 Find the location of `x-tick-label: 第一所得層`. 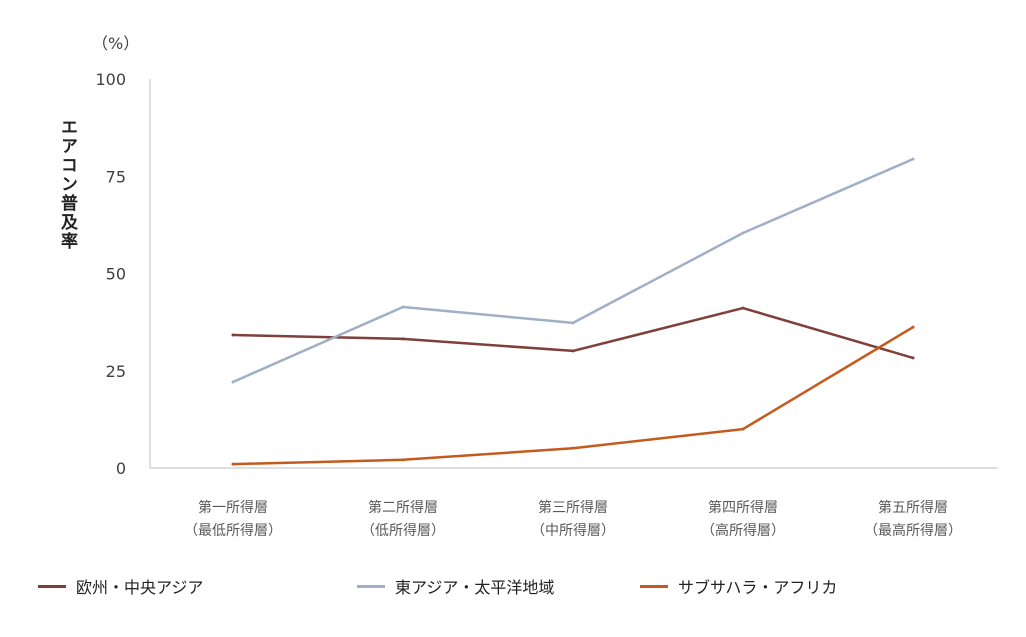

x-tick-label: 第一所得層 is located at coordinates (233, 507).